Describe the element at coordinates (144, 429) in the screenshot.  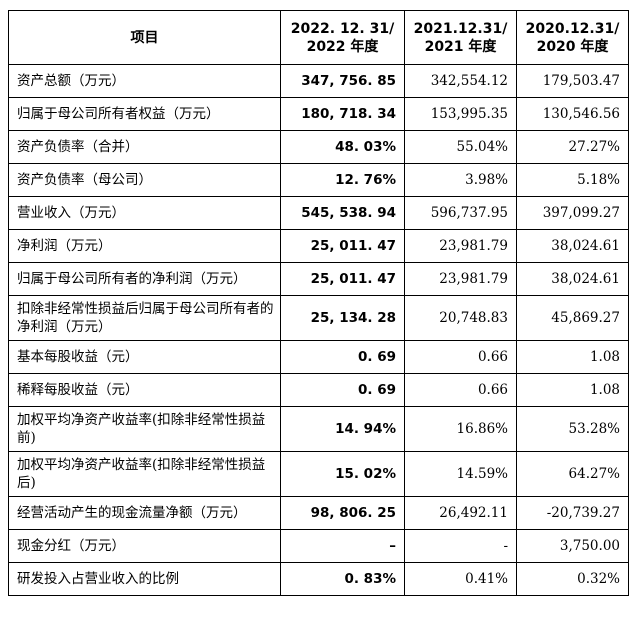
I see `row-label: 加权平均净资产收益率(扣除非经常性损益前)` at that location.